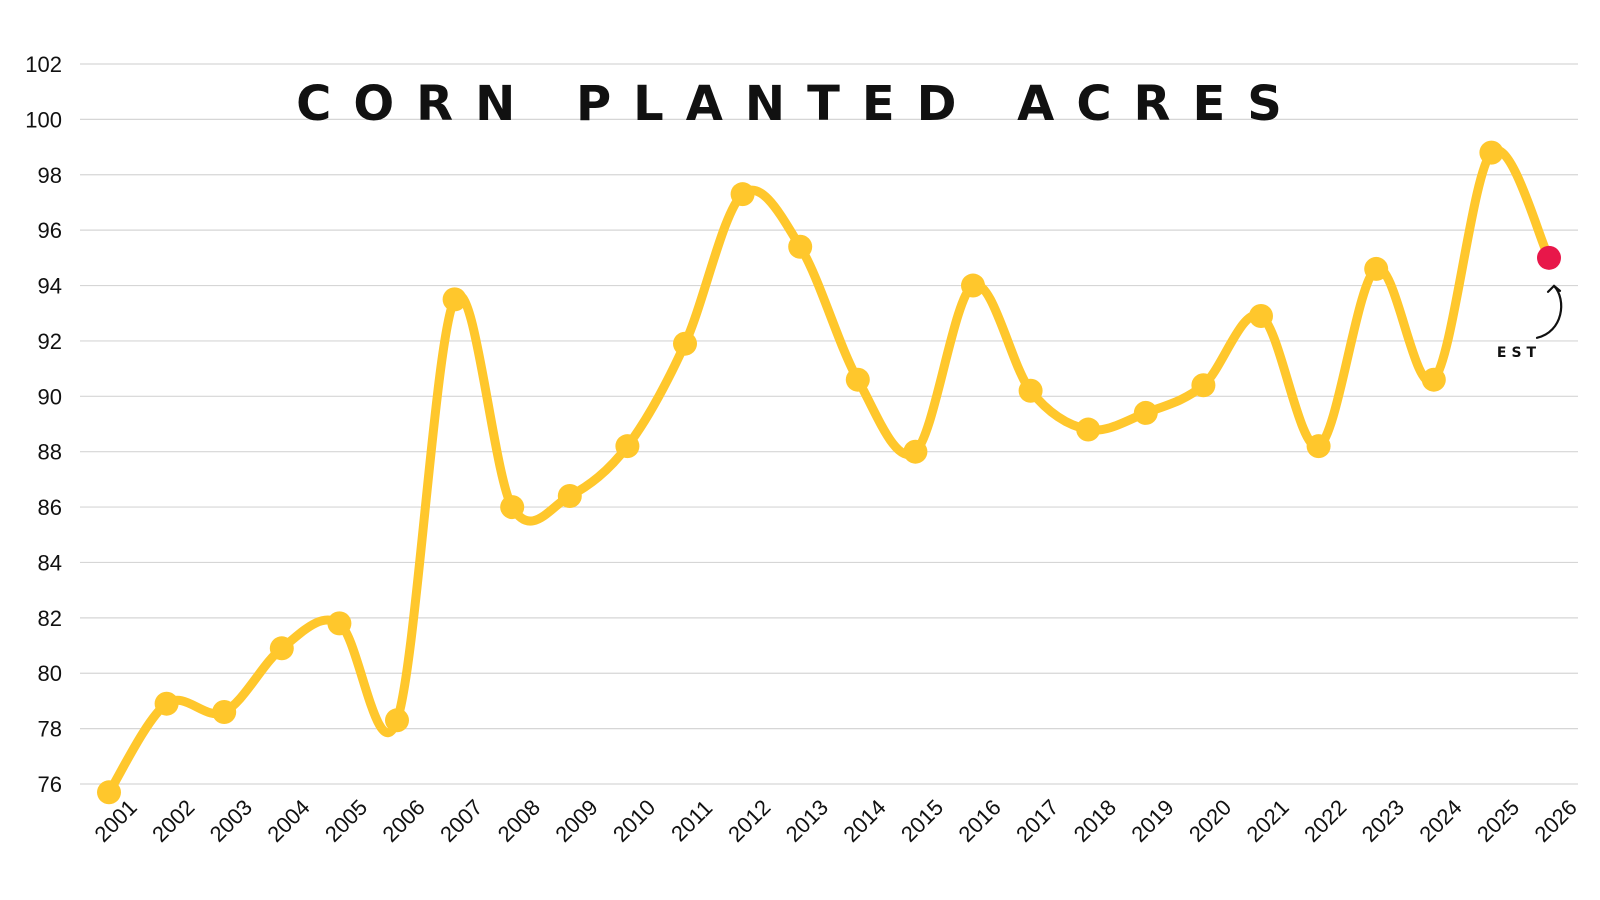  I want to click on est-arrowhead, so click(1554, 288).